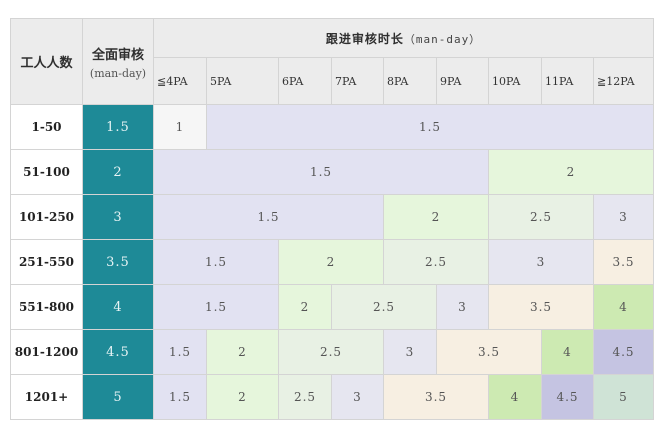  I want to click on pa-column-header: 9PA, so click(462, 81).